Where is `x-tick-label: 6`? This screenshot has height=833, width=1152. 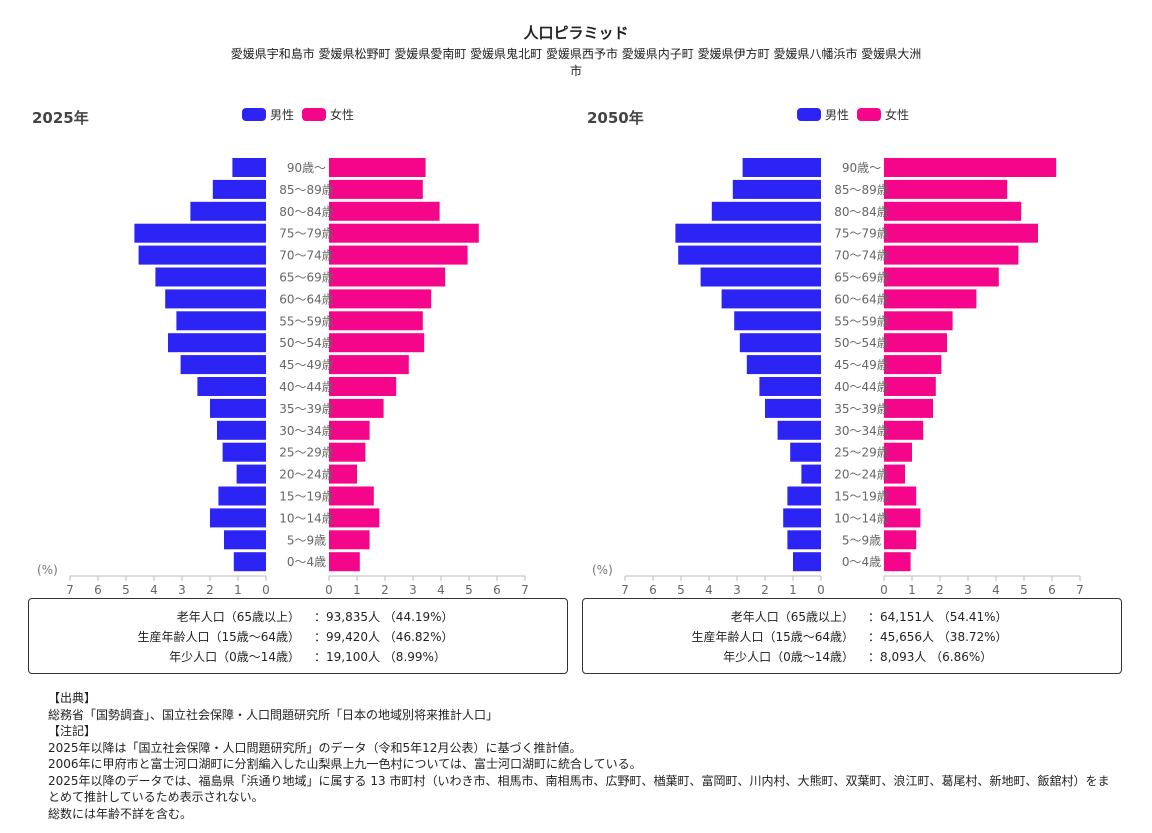 x-tick-label: 6 is located at coordinates (497, 590).